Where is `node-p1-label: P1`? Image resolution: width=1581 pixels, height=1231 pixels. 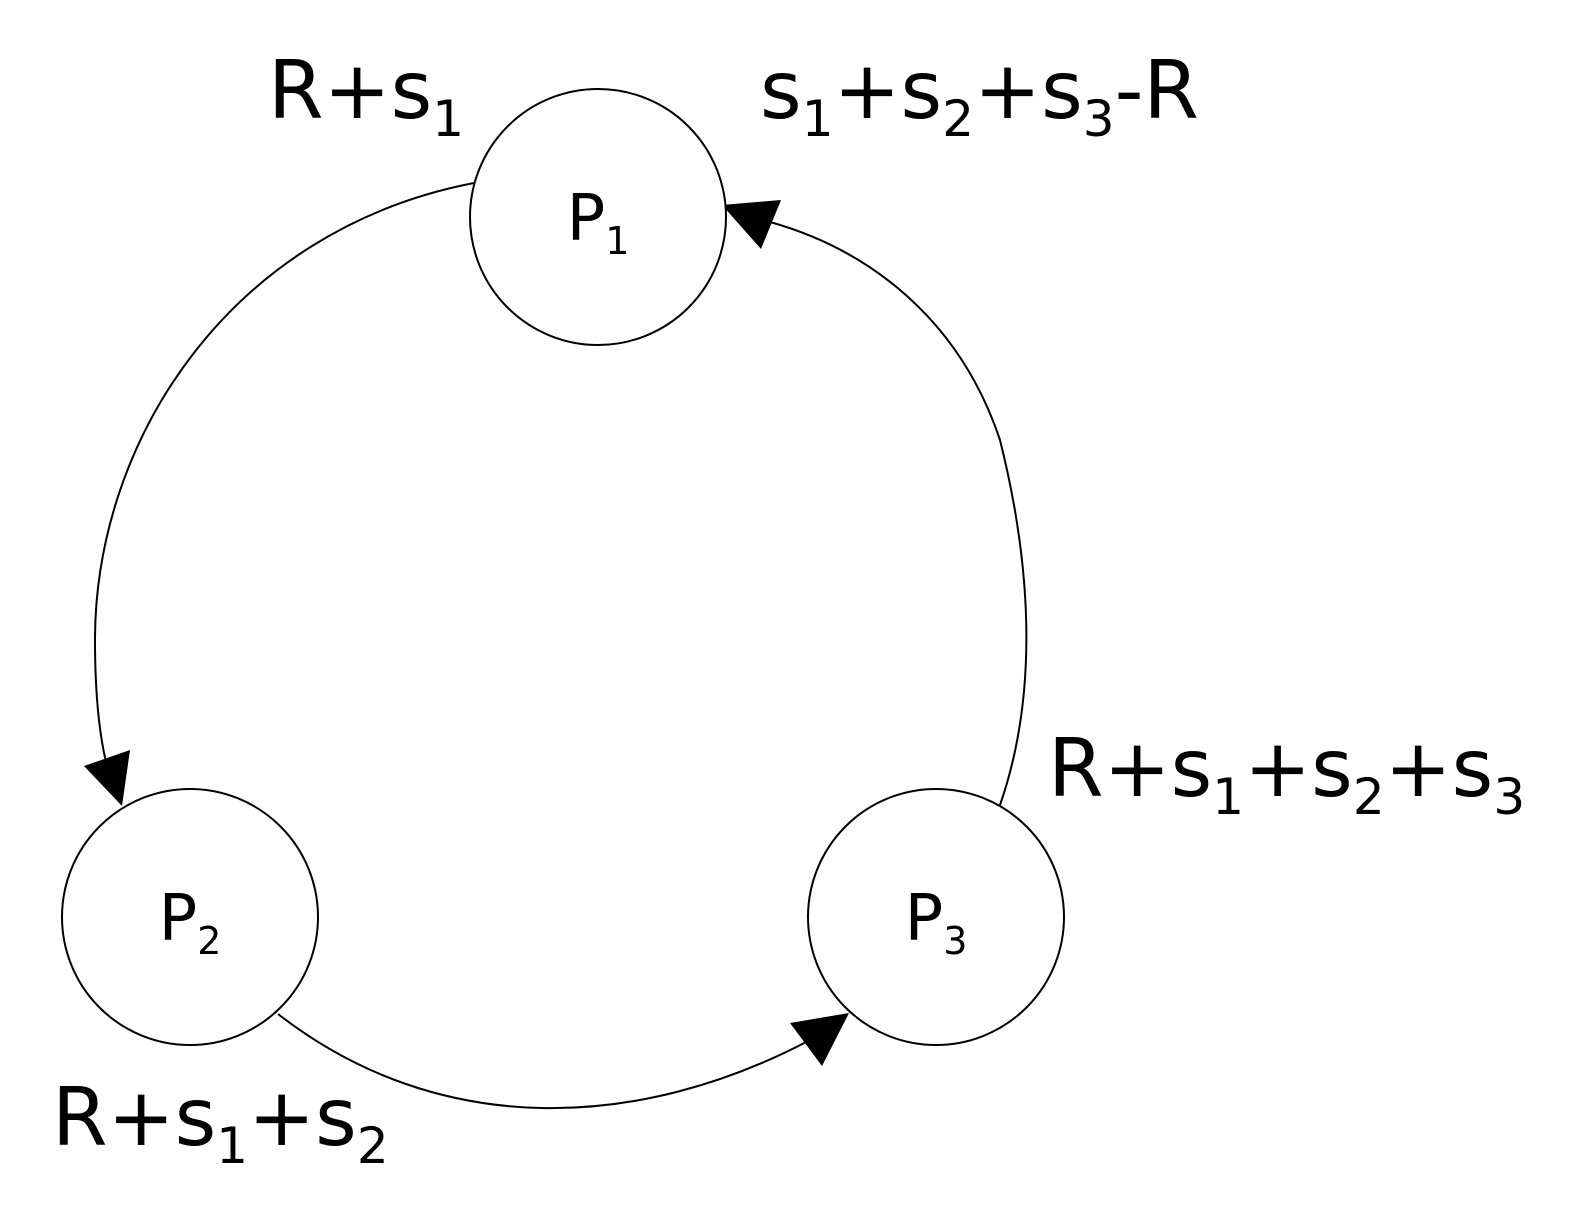
node-p1-label: P1 is located at coordinates (598, 222).